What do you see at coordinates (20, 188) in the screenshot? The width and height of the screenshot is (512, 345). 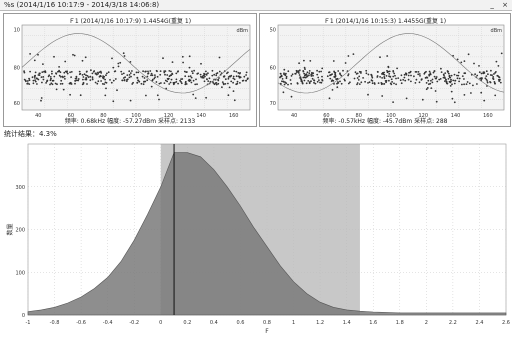 I see `y-tick-label: 300` at bounding box center [20, 188].